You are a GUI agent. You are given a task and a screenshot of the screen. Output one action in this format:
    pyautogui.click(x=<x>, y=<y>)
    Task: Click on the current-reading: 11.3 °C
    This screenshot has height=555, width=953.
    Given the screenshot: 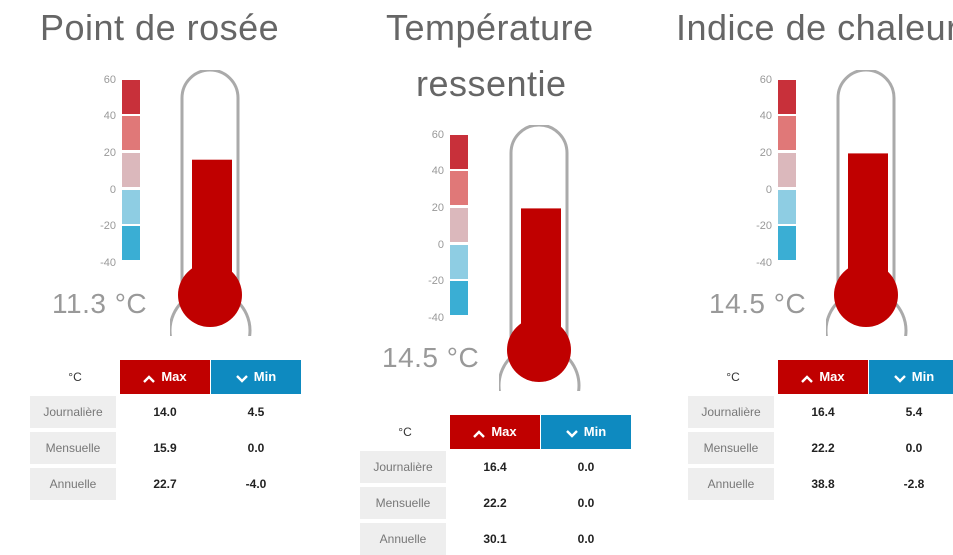 What is the action you would take?
    pyautogui.click(x=100, y=303)
    